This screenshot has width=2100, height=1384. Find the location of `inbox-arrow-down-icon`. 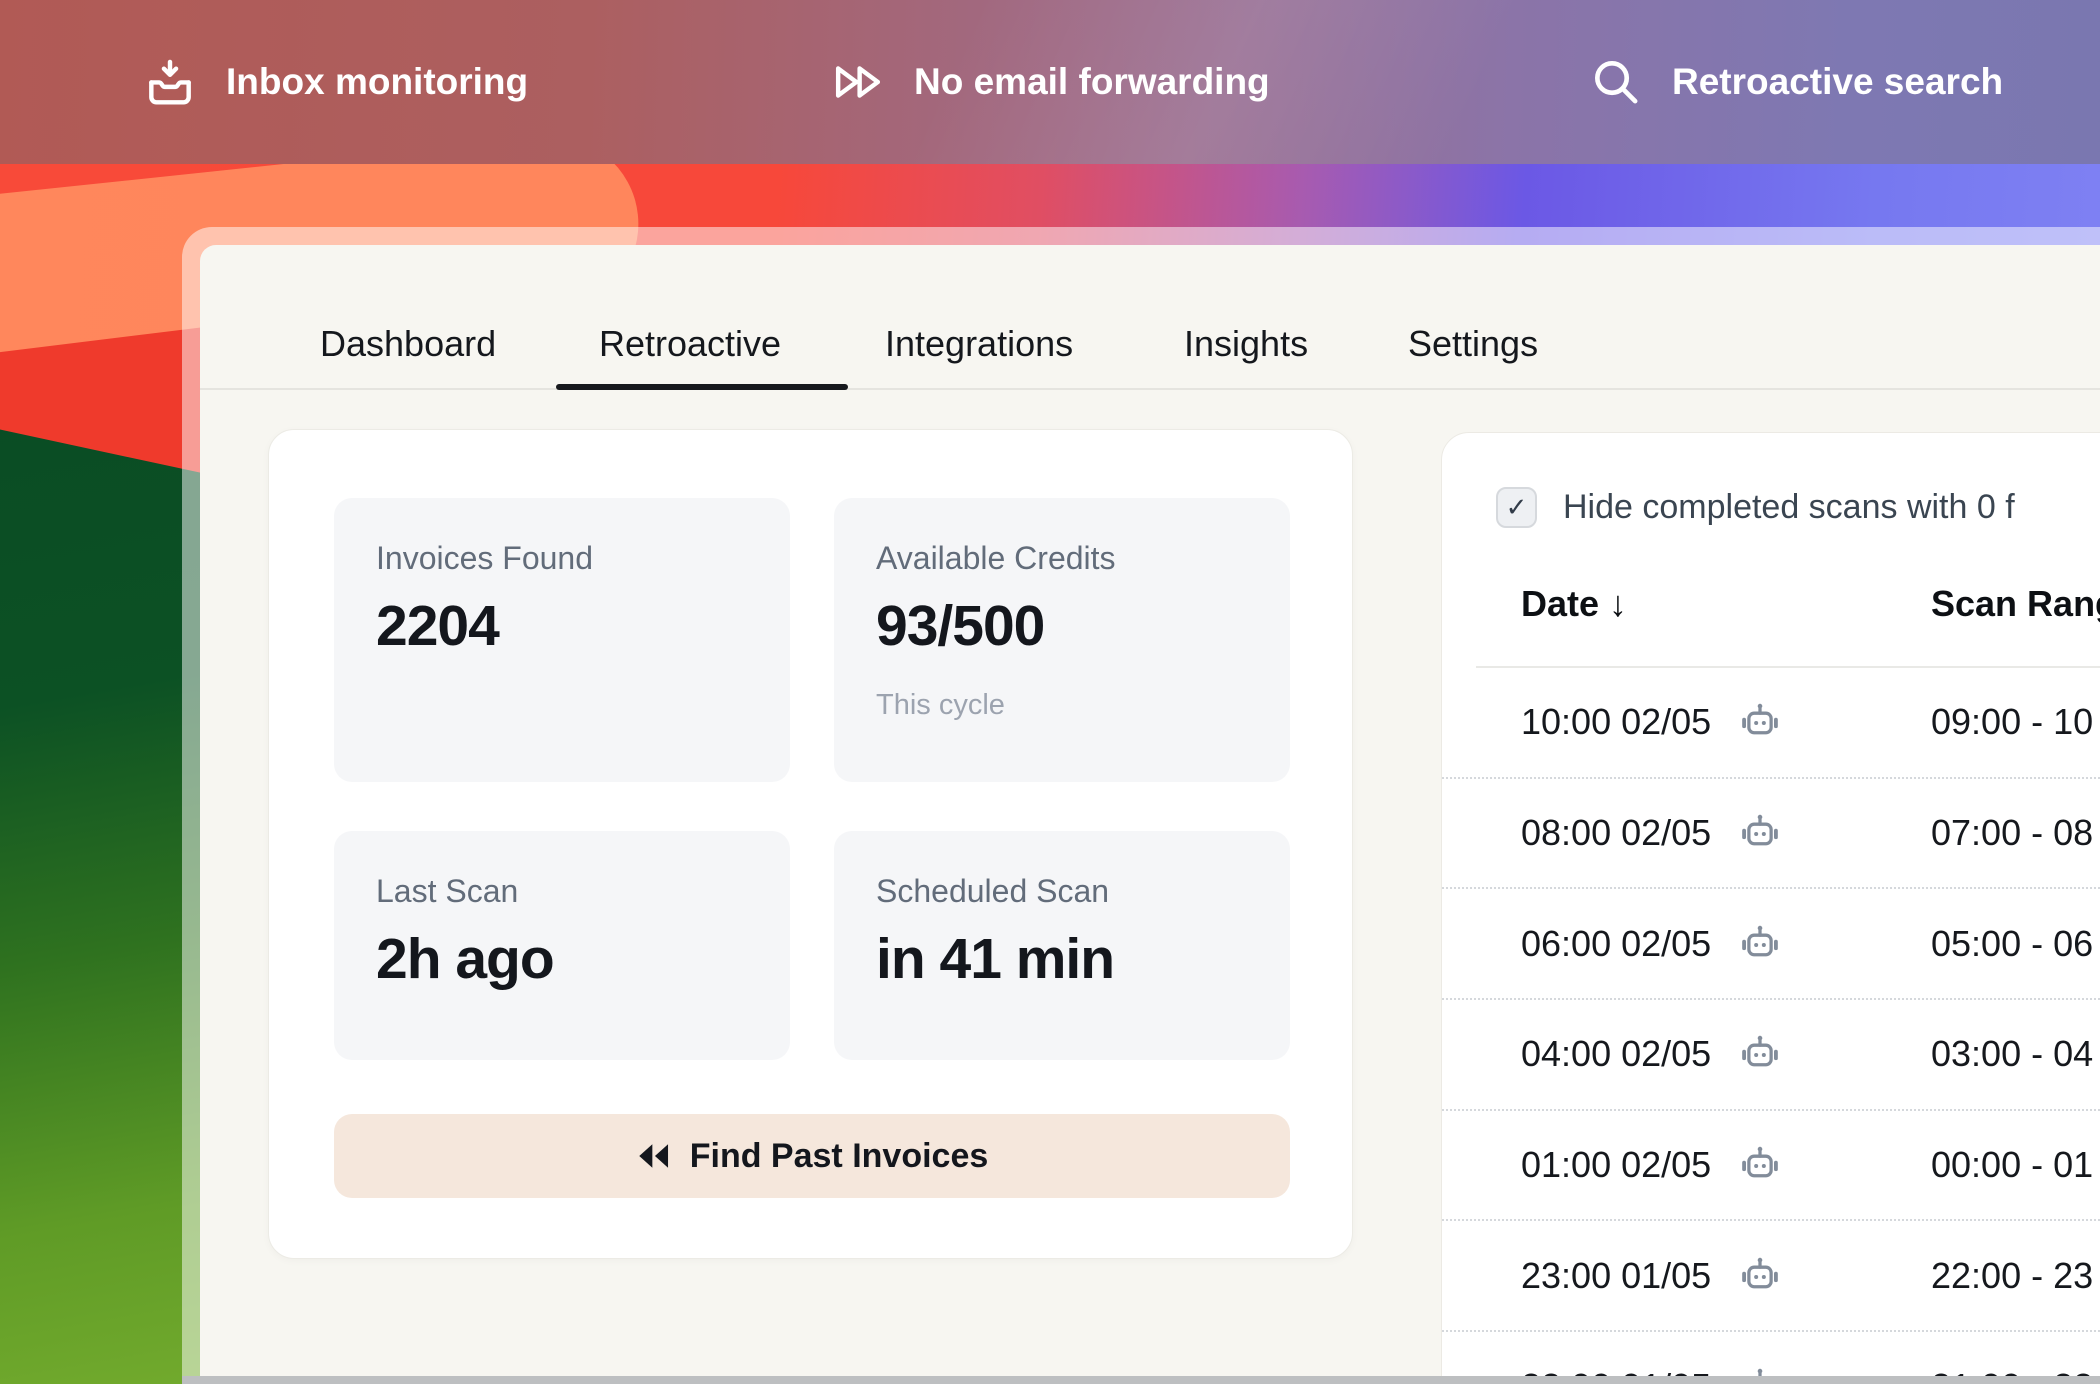

inbox-arrow-down-icon is located at coordinates (170, 82).